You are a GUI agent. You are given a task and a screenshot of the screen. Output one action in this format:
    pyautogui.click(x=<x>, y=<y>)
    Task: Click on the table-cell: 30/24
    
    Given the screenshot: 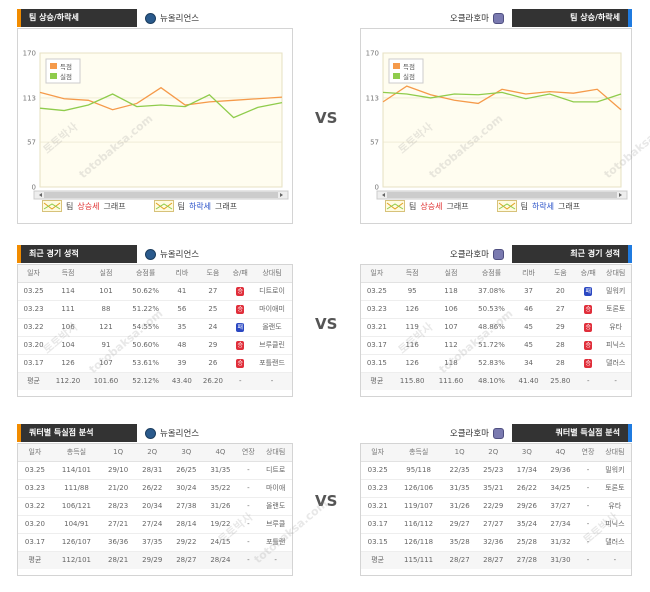 What is the action you would take?
    pyautogui.click(x=186, y=488)
    